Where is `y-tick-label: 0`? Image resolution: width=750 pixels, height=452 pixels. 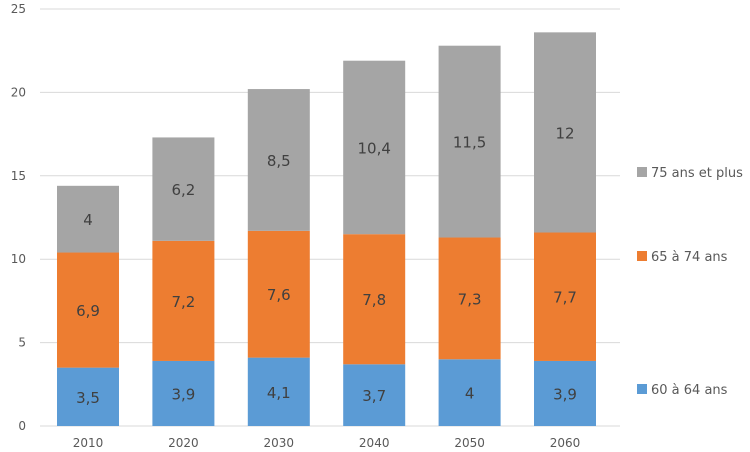
y-tick-label: 0 is located at coordinates (22, 426).